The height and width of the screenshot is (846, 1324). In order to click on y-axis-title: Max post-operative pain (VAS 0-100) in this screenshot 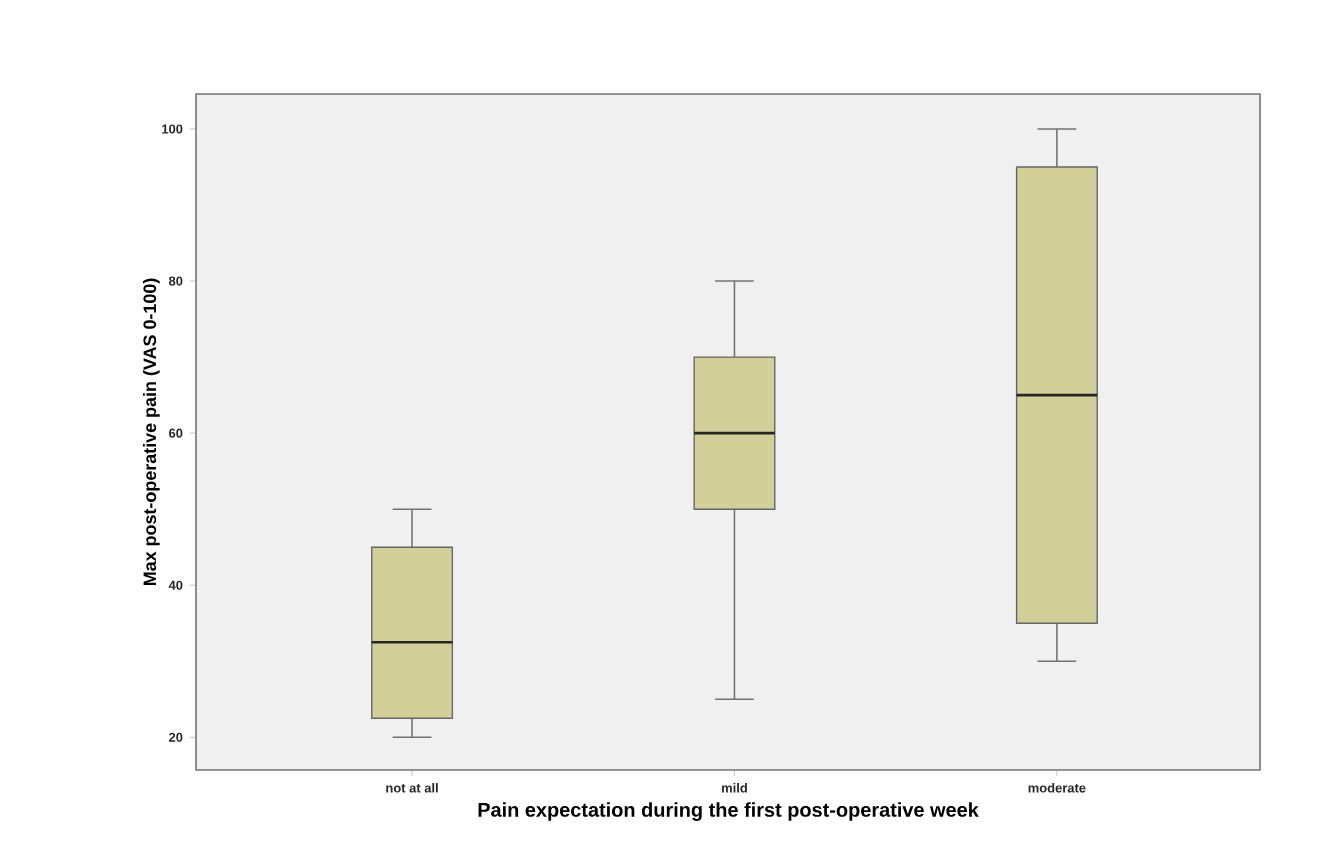, I will do `click(151, 432)`.